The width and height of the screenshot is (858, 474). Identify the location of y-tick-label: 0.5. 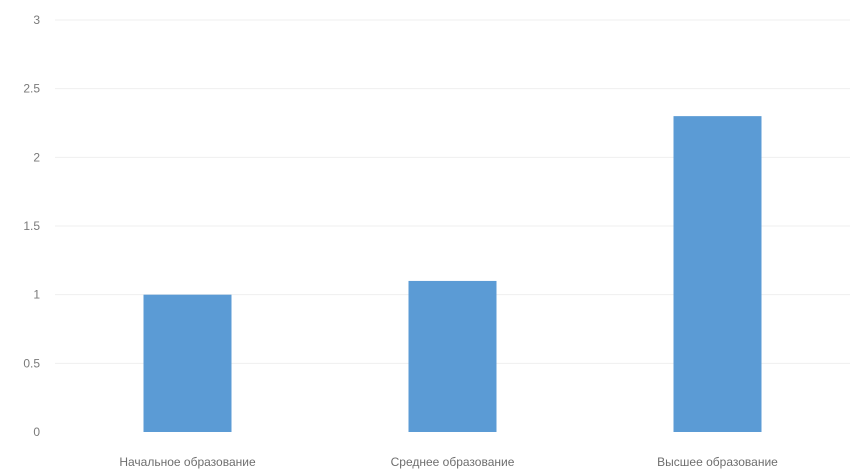
(31, 363).